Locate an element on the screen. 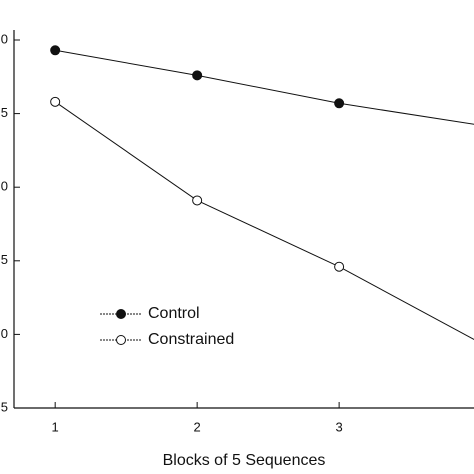  x-tick-label: 3 is located at coordinates (339, 426).